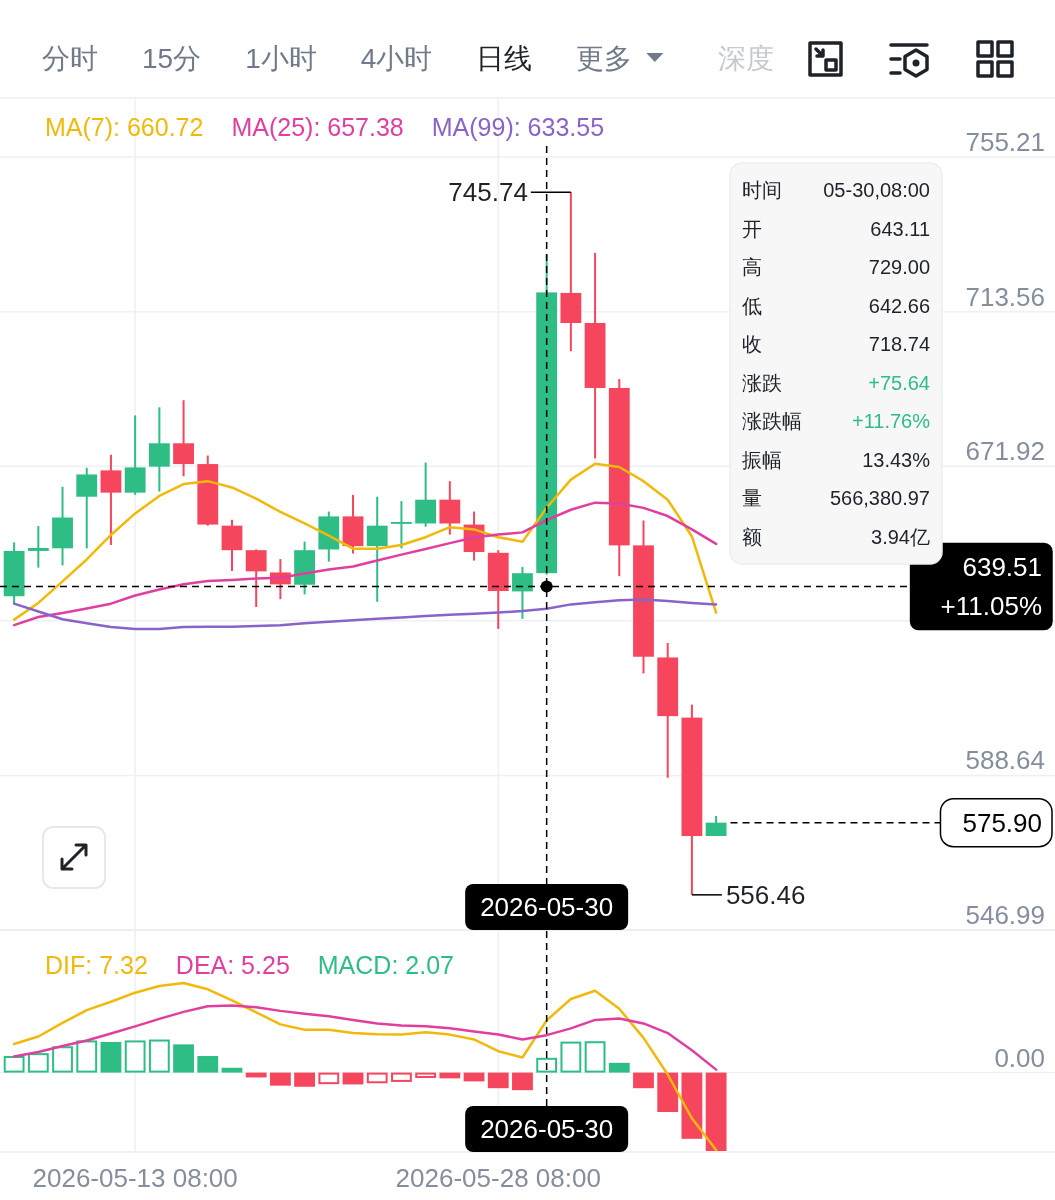  I want to click on tooltip-label: 额, so click(752, 536).